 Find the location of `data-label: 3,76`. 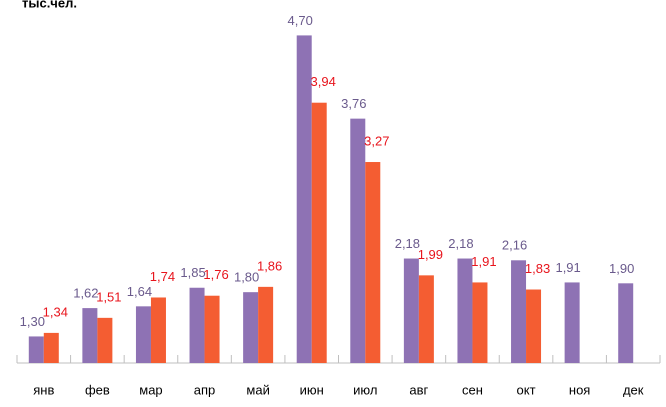

data-label: 3,76 is located at coordinates (353, 103).